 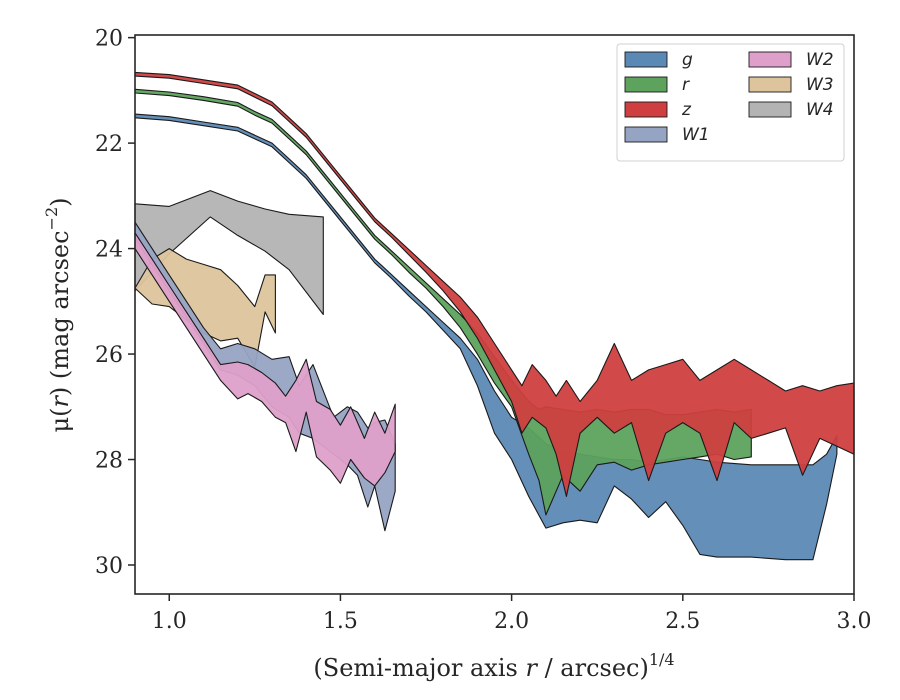 What do you see at coordinates (696, 135) in the screenshot?
I see `legend-label-w1: W1` at bounding box center [696, 135].